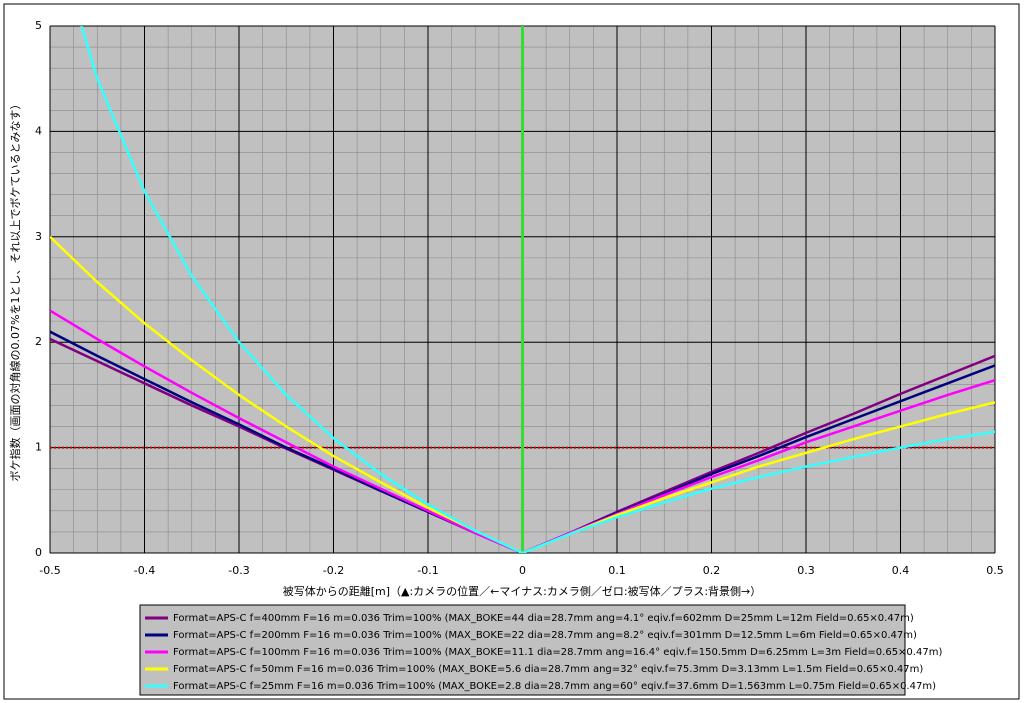  I want to click on x-tick-label: -0.1, so click(427, 570).